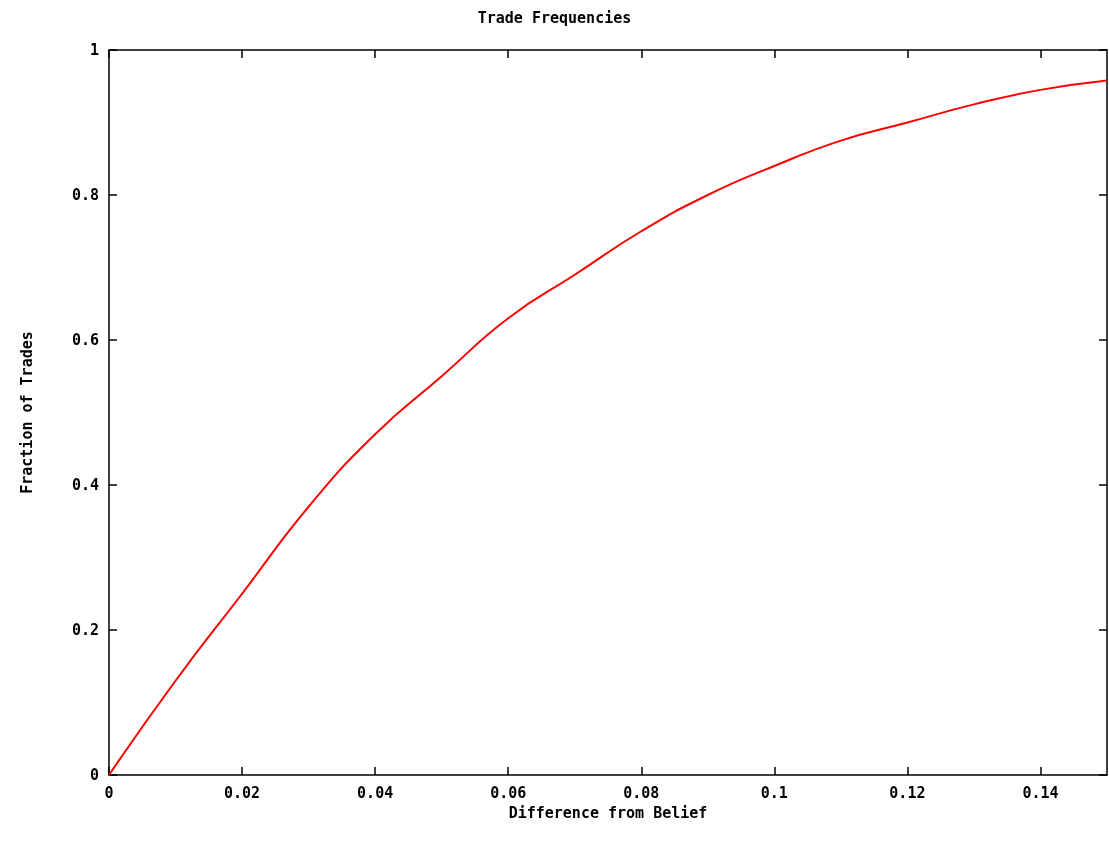  Describe the element at coordinates (554, 17) in the screenshot. I see `chart-title: Trade Frequencies` at that location.